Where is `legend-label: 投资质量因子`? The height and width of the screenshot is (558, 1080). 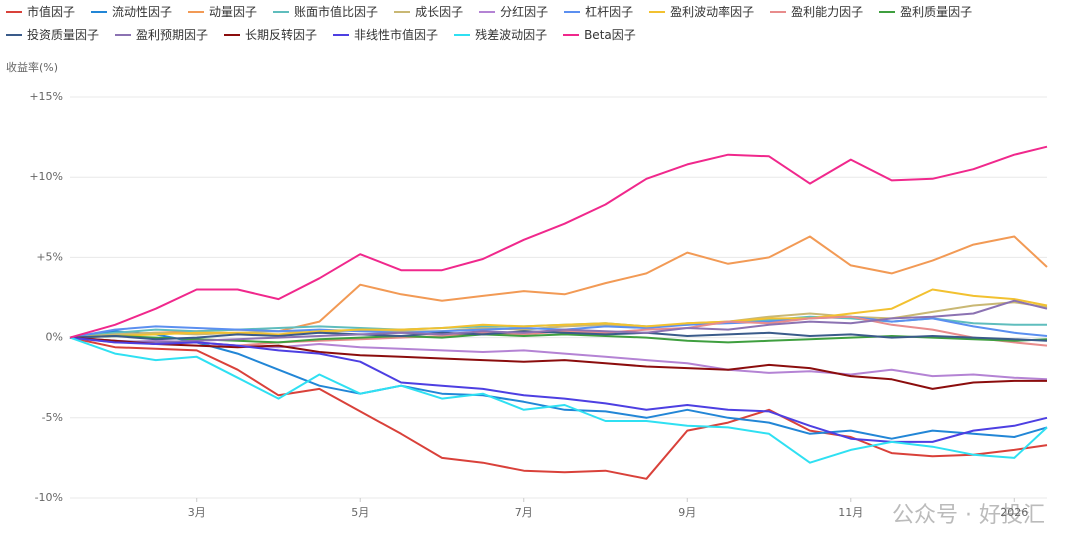
legend-label: 投资质量因子 is located at coordinates (63, 35).